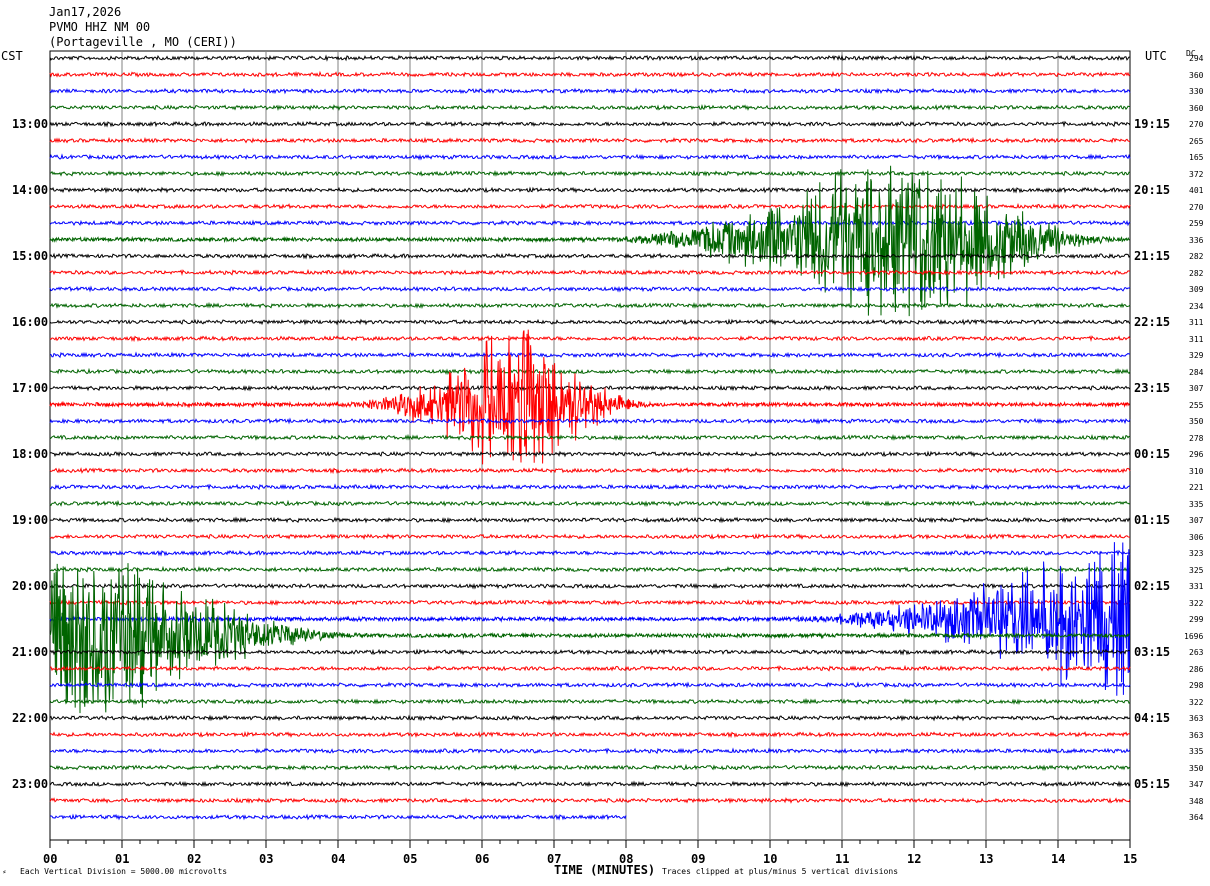 This screenshot has height=886, width=1210. I want to click on x-tick-label: 05, so click(410, 859).